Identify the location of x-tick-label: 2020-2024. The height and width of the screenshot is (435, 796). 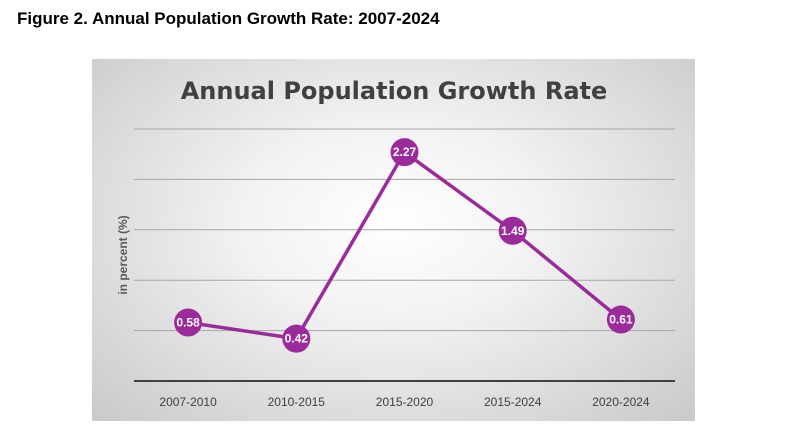
(621, 402).